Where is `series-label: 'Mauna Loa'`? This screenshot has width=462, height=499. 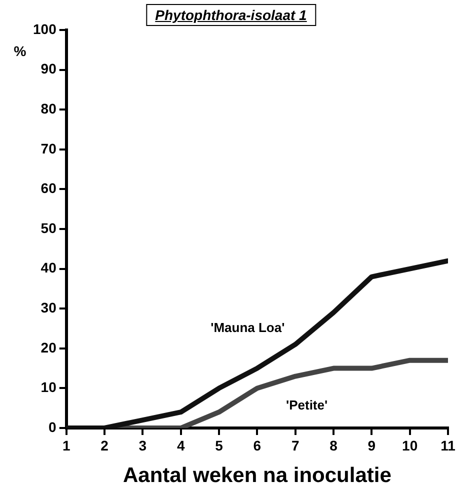
series-label: 'Mauna Loa' is located at coordinates (247, 328).